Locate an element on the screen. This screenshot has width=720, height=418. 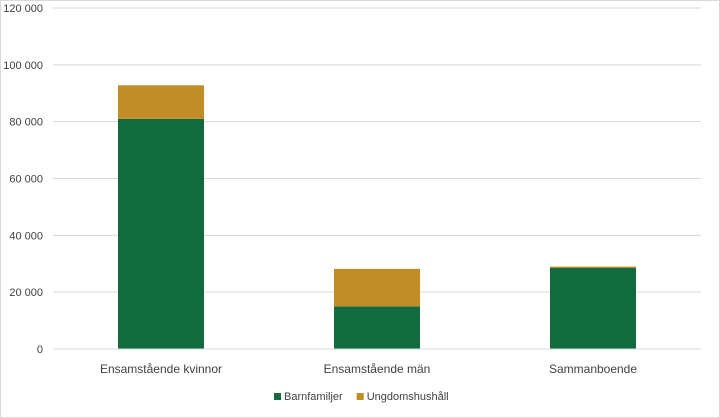
legend: Barnfamiljer Ungdomshushåll is located at coordinates (361, 397).